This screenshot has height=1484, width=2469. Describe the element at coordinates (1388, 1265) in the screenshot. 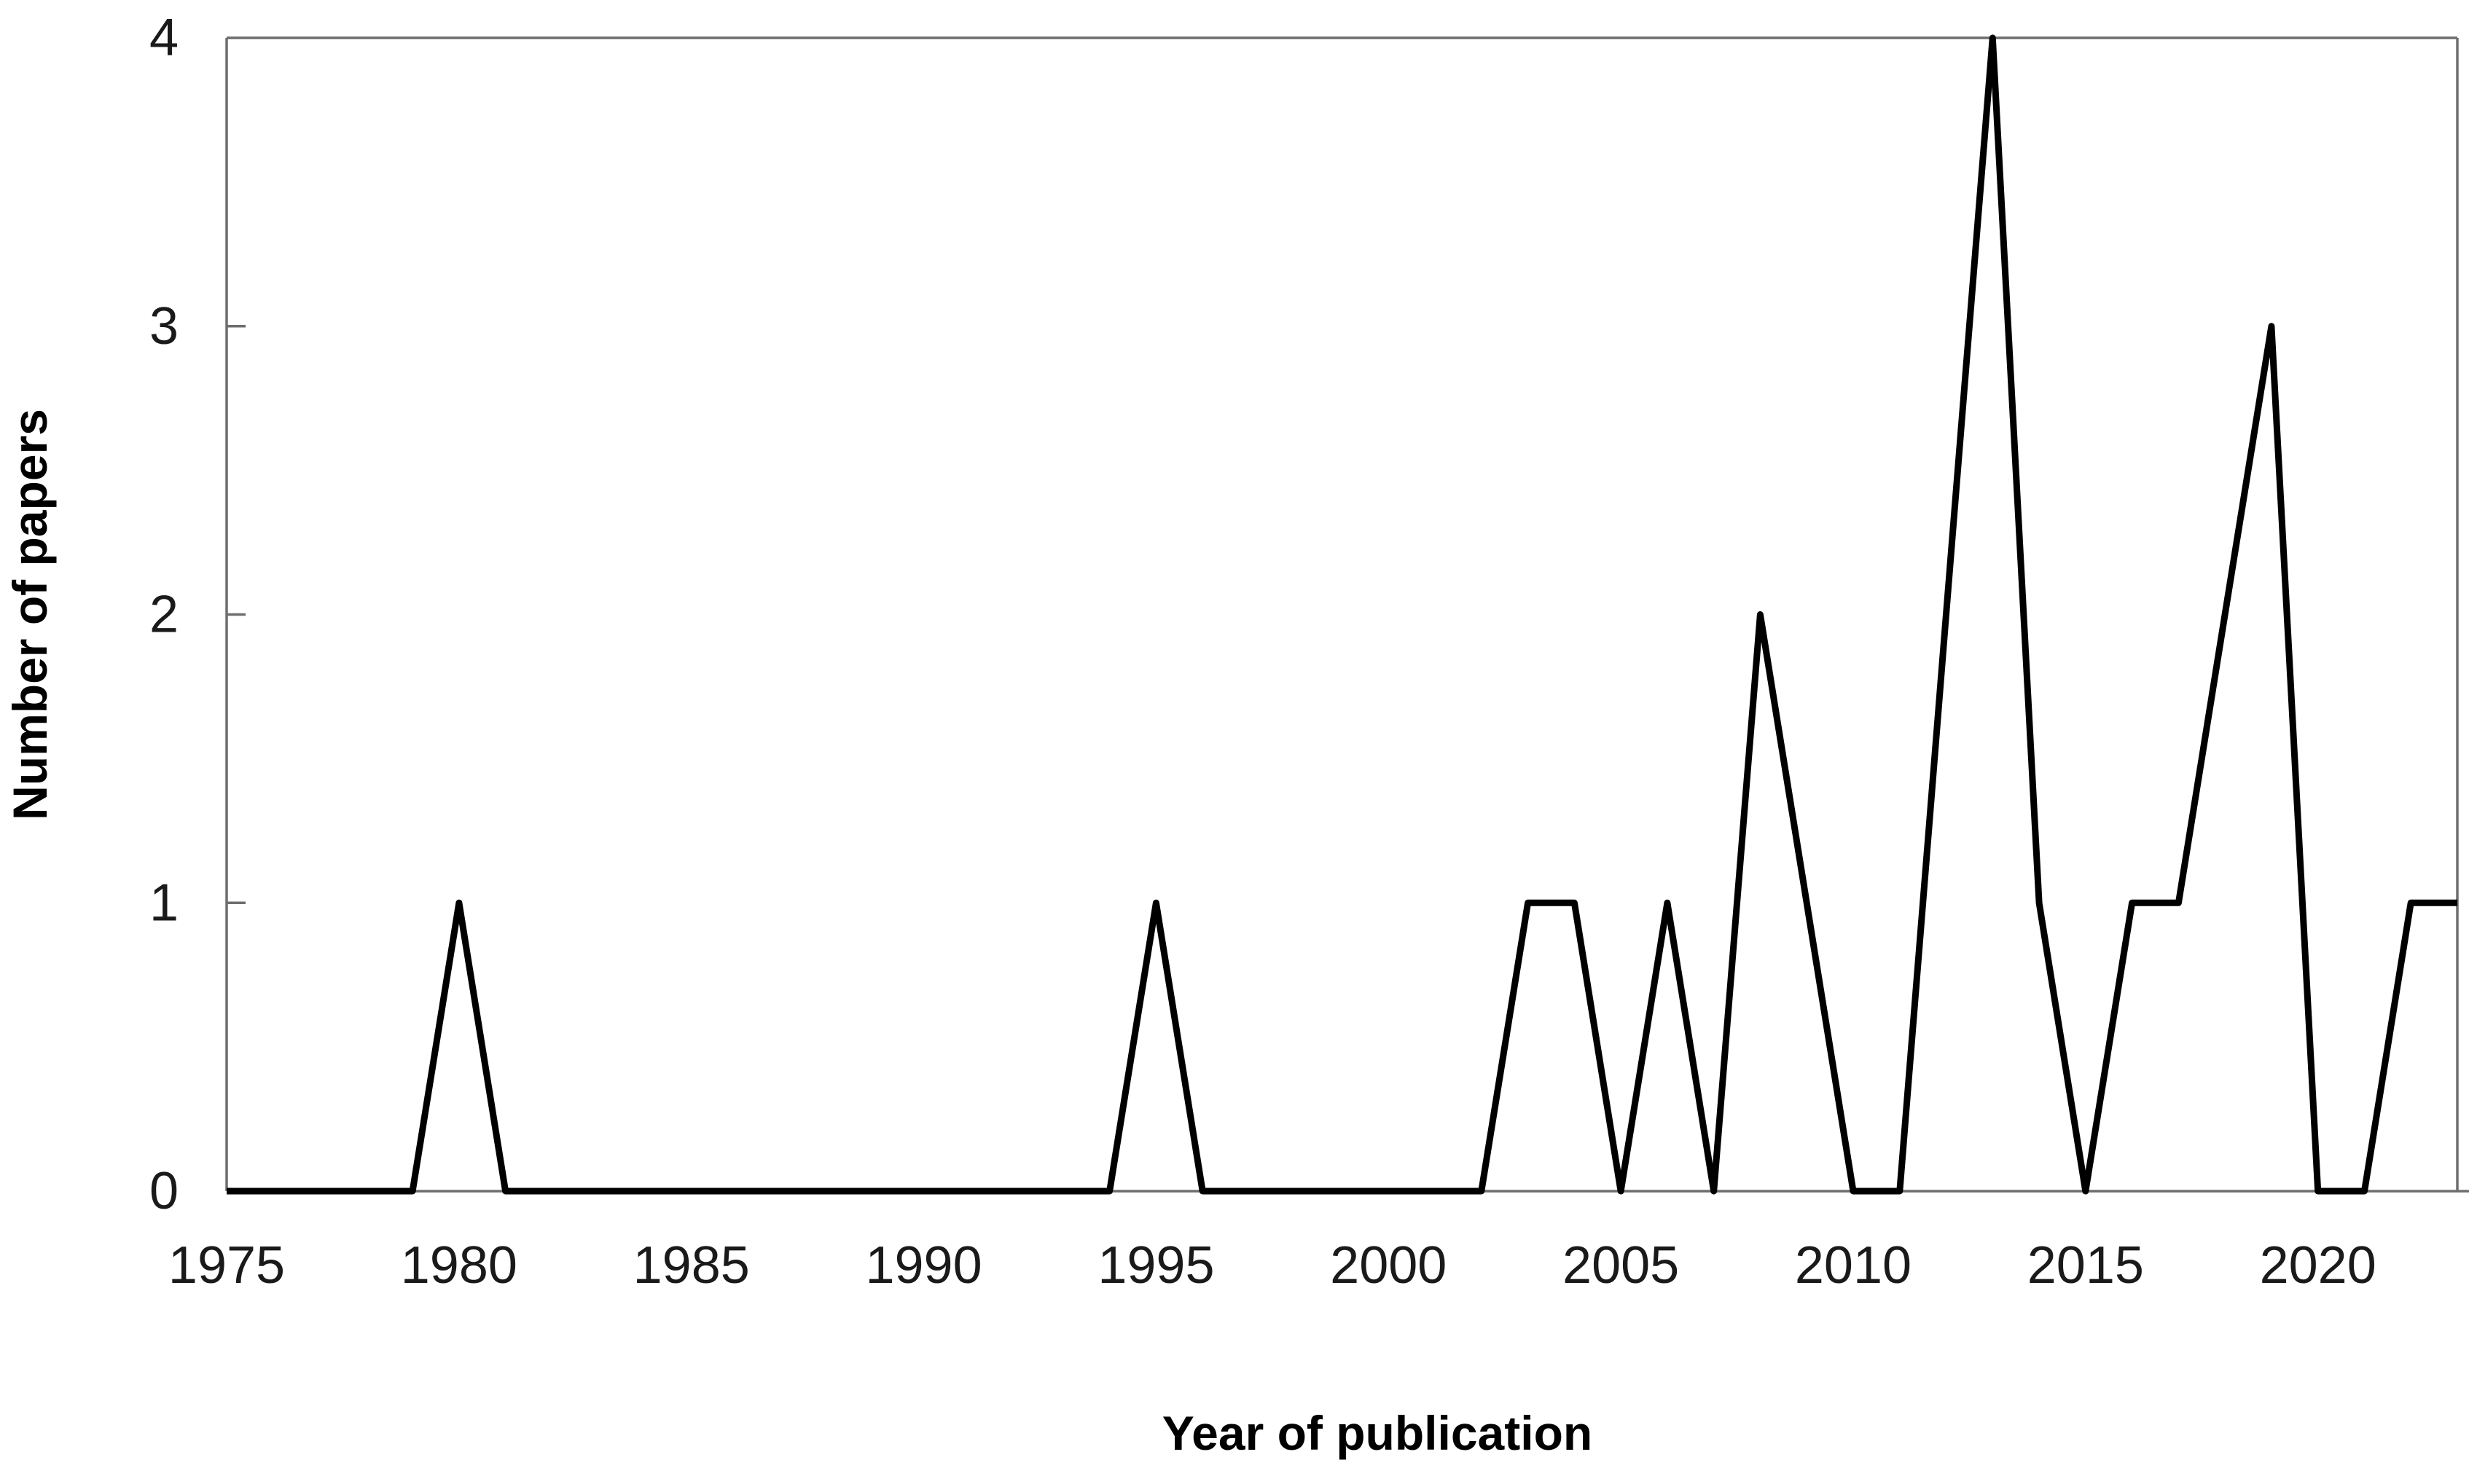

I see `x-tick-label: 2000` at that location.